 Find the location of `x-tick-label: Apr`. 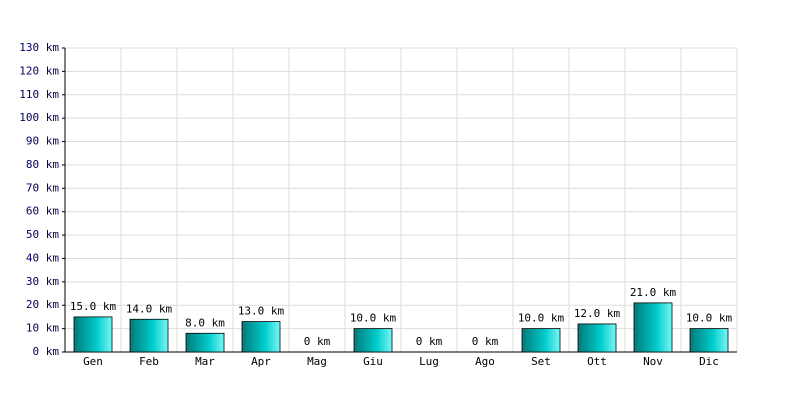

x-tick-label: Apr is located at coordinates (261, 361).